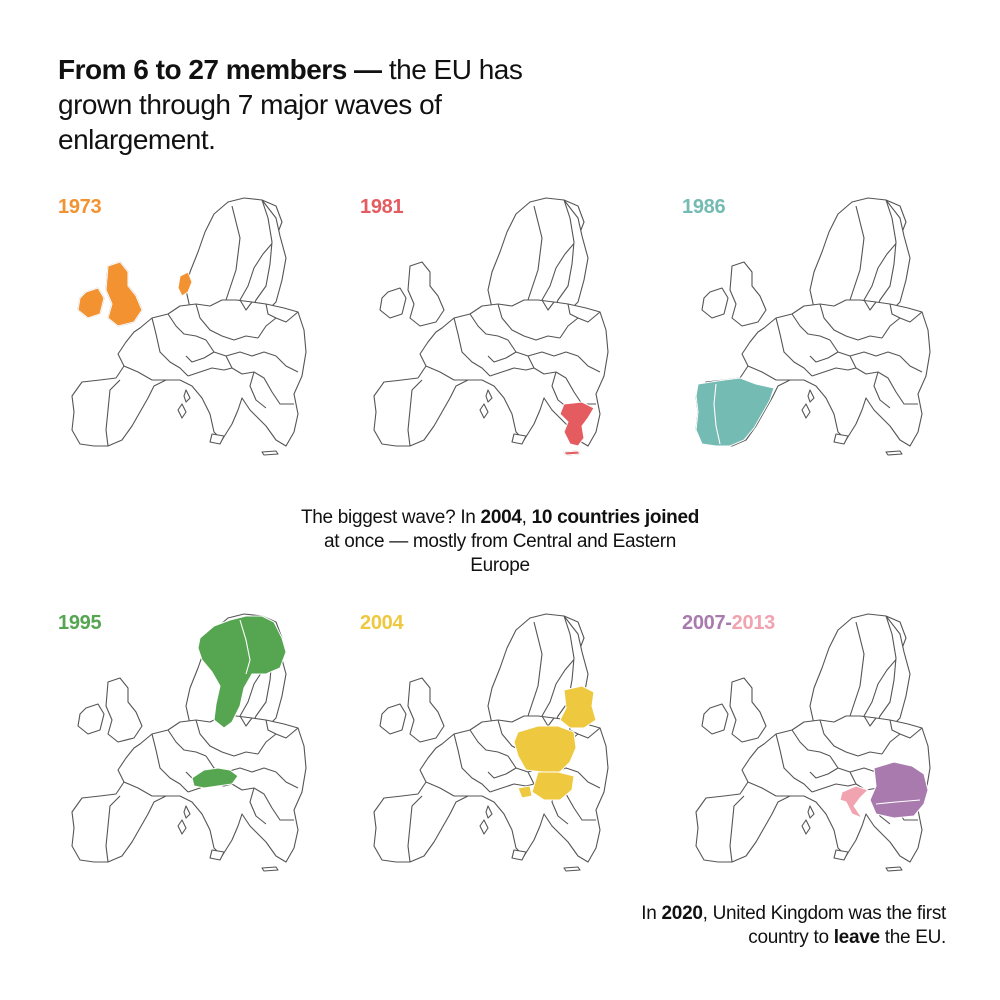 Image resolution: width=1000 pixels, height=1000 pixels. I want to click on year-label-2007: 2007, so click(704, 623).